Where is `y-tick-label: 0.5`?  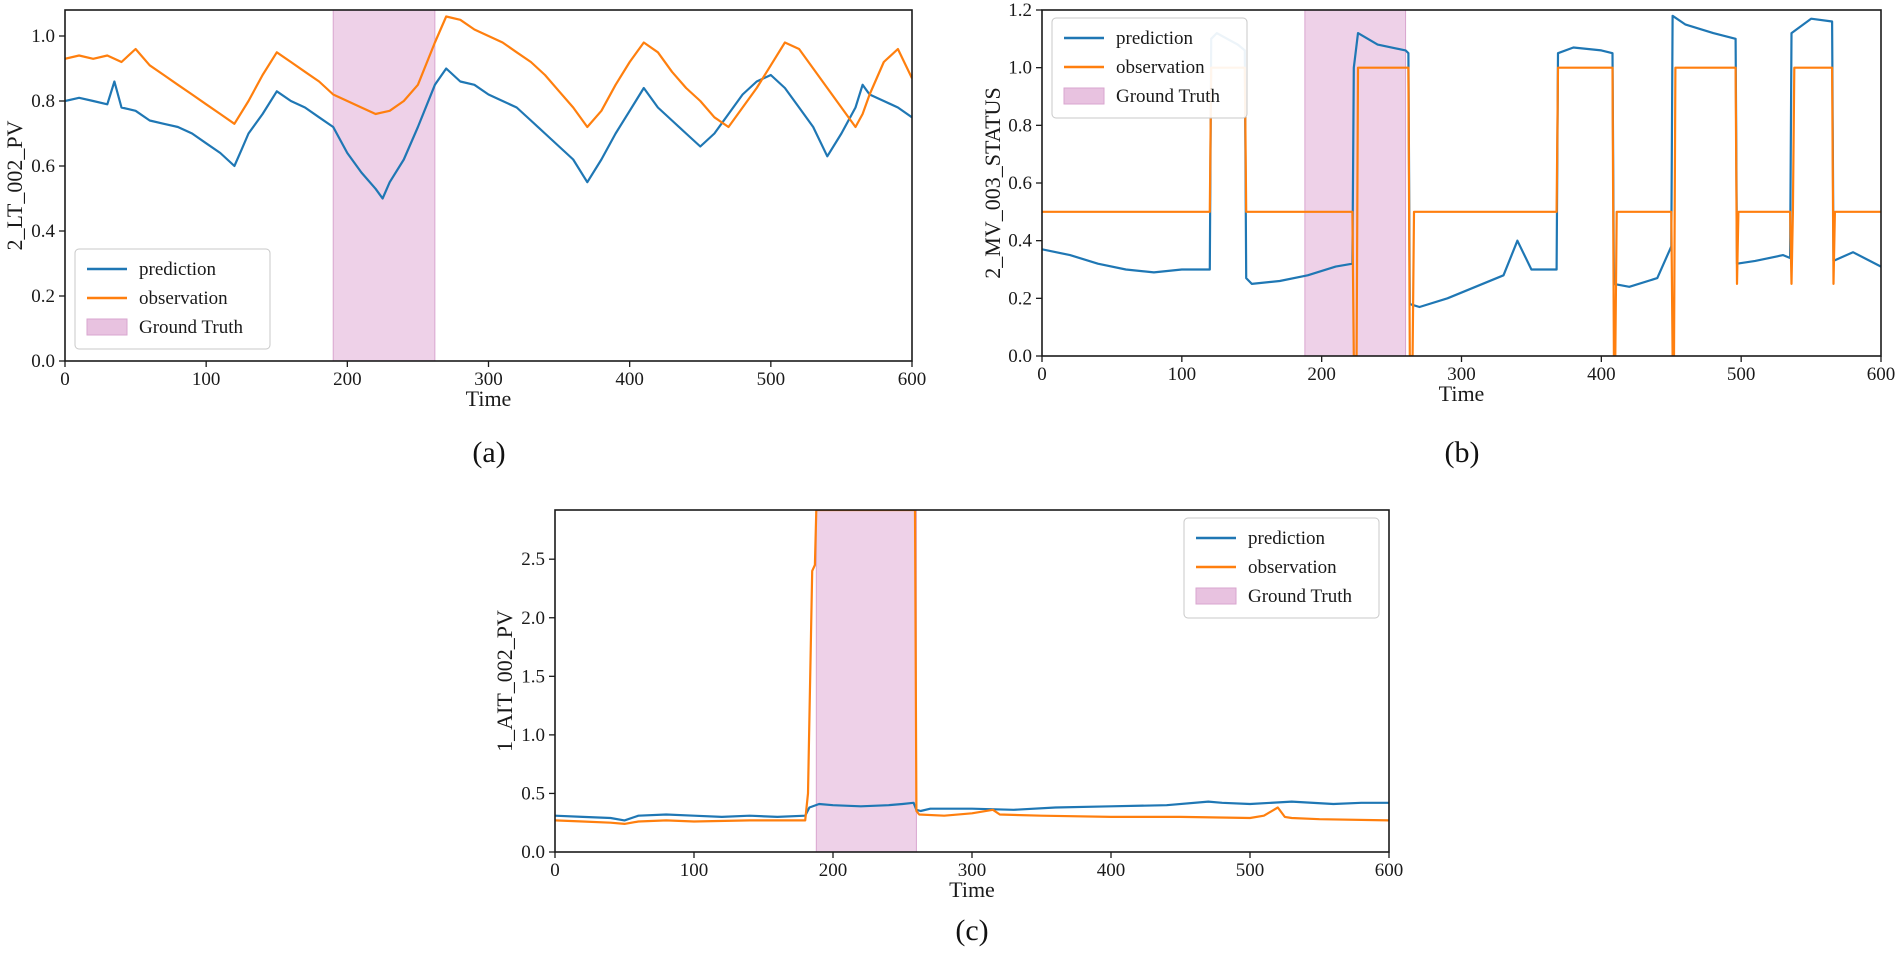
y-tick-label: 0.5 is located at coordinates (533, 793).